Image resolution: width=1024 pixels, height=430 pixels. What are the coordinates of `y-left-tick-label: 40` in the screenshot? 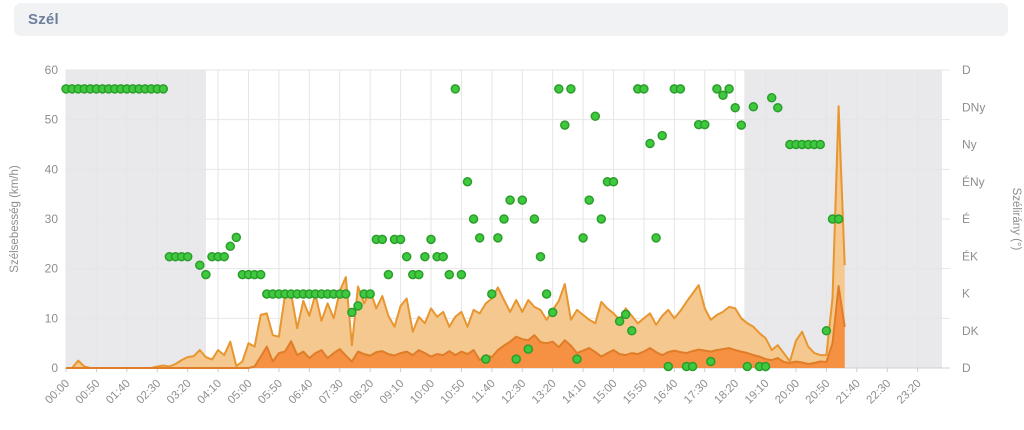 It's located at (52, 169).